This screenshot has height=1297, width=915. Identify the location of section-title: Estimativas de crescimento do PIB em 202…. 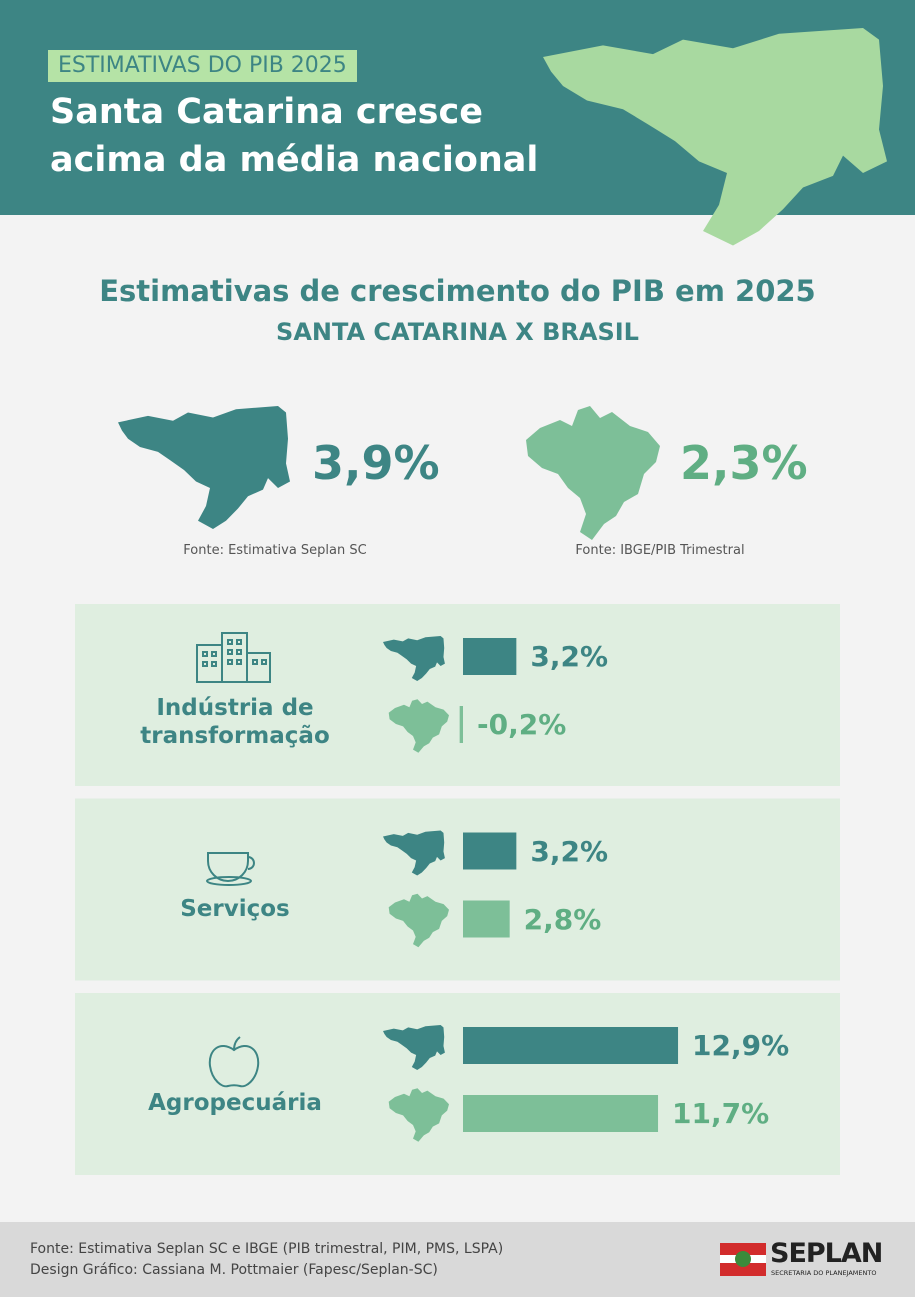
(457, 291).